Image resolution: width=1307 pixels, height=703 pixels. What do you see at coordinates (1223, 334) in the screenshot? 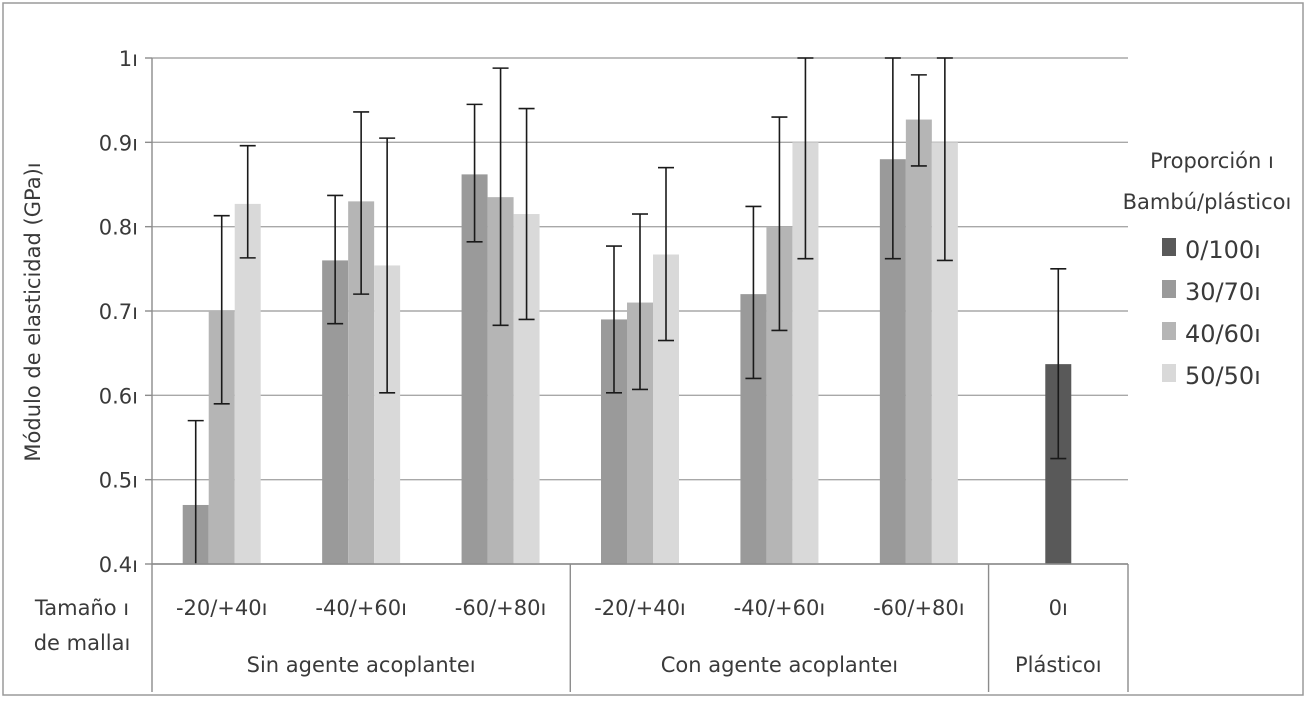
I see `legend-label: 40/60ı` at bounding box center [1223, 334].